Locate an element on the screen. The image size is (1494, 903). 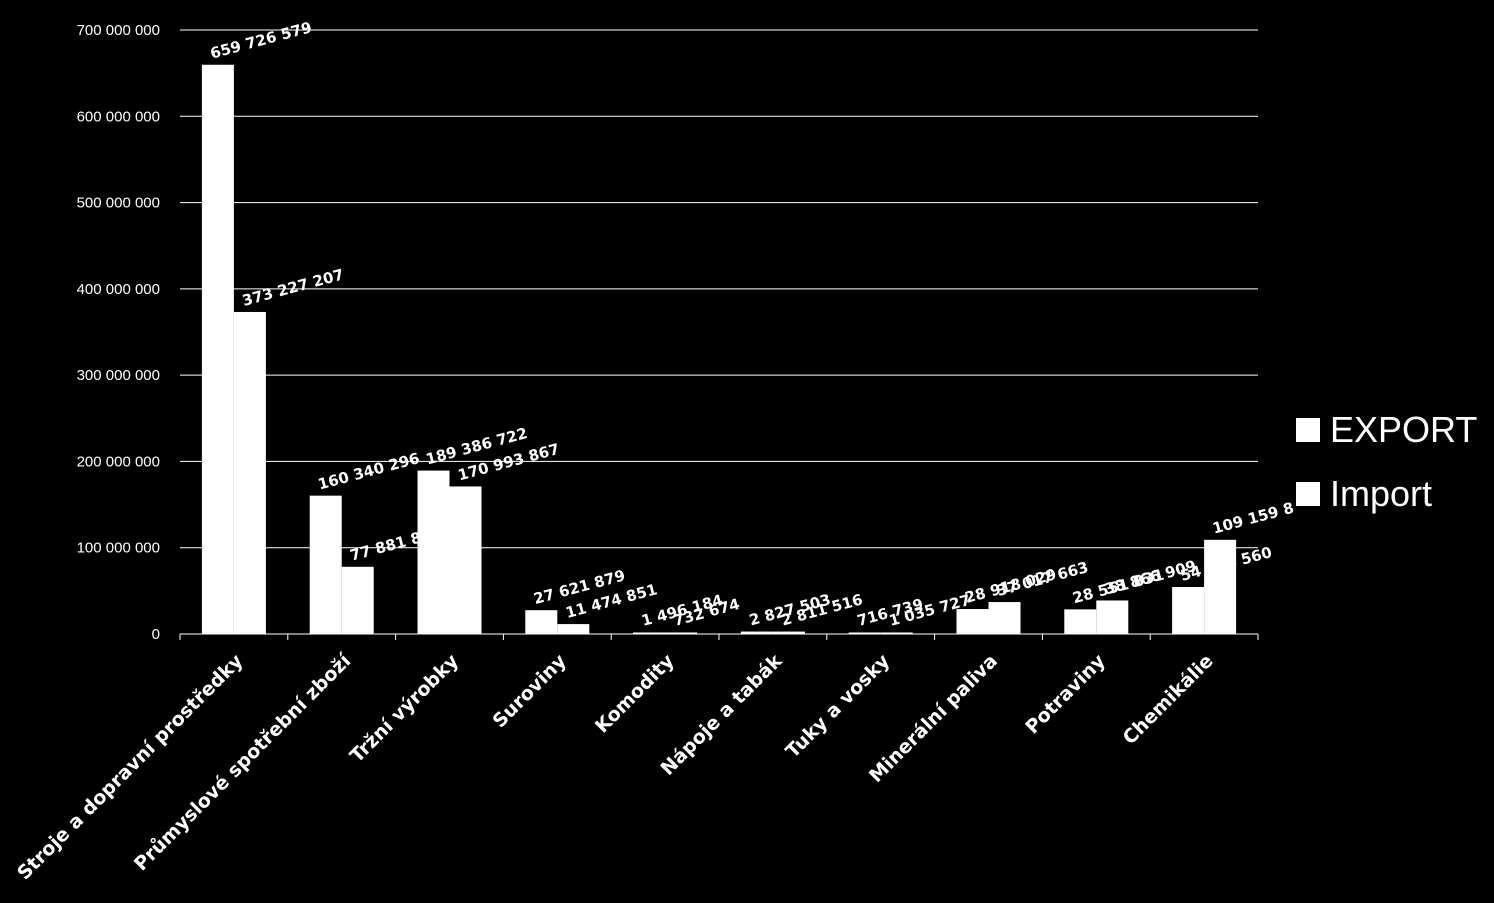
legend-item-import: Import is located at coordinates (1386, 494).